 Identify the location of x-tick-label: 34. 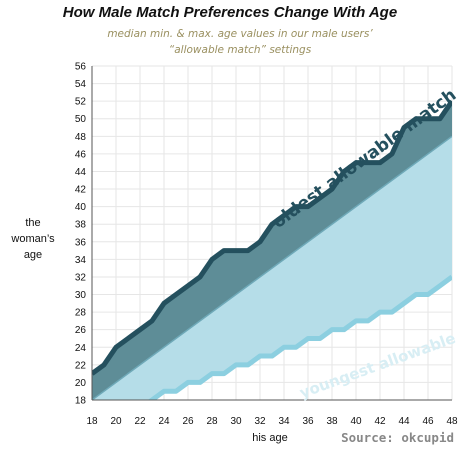
(284, 421).